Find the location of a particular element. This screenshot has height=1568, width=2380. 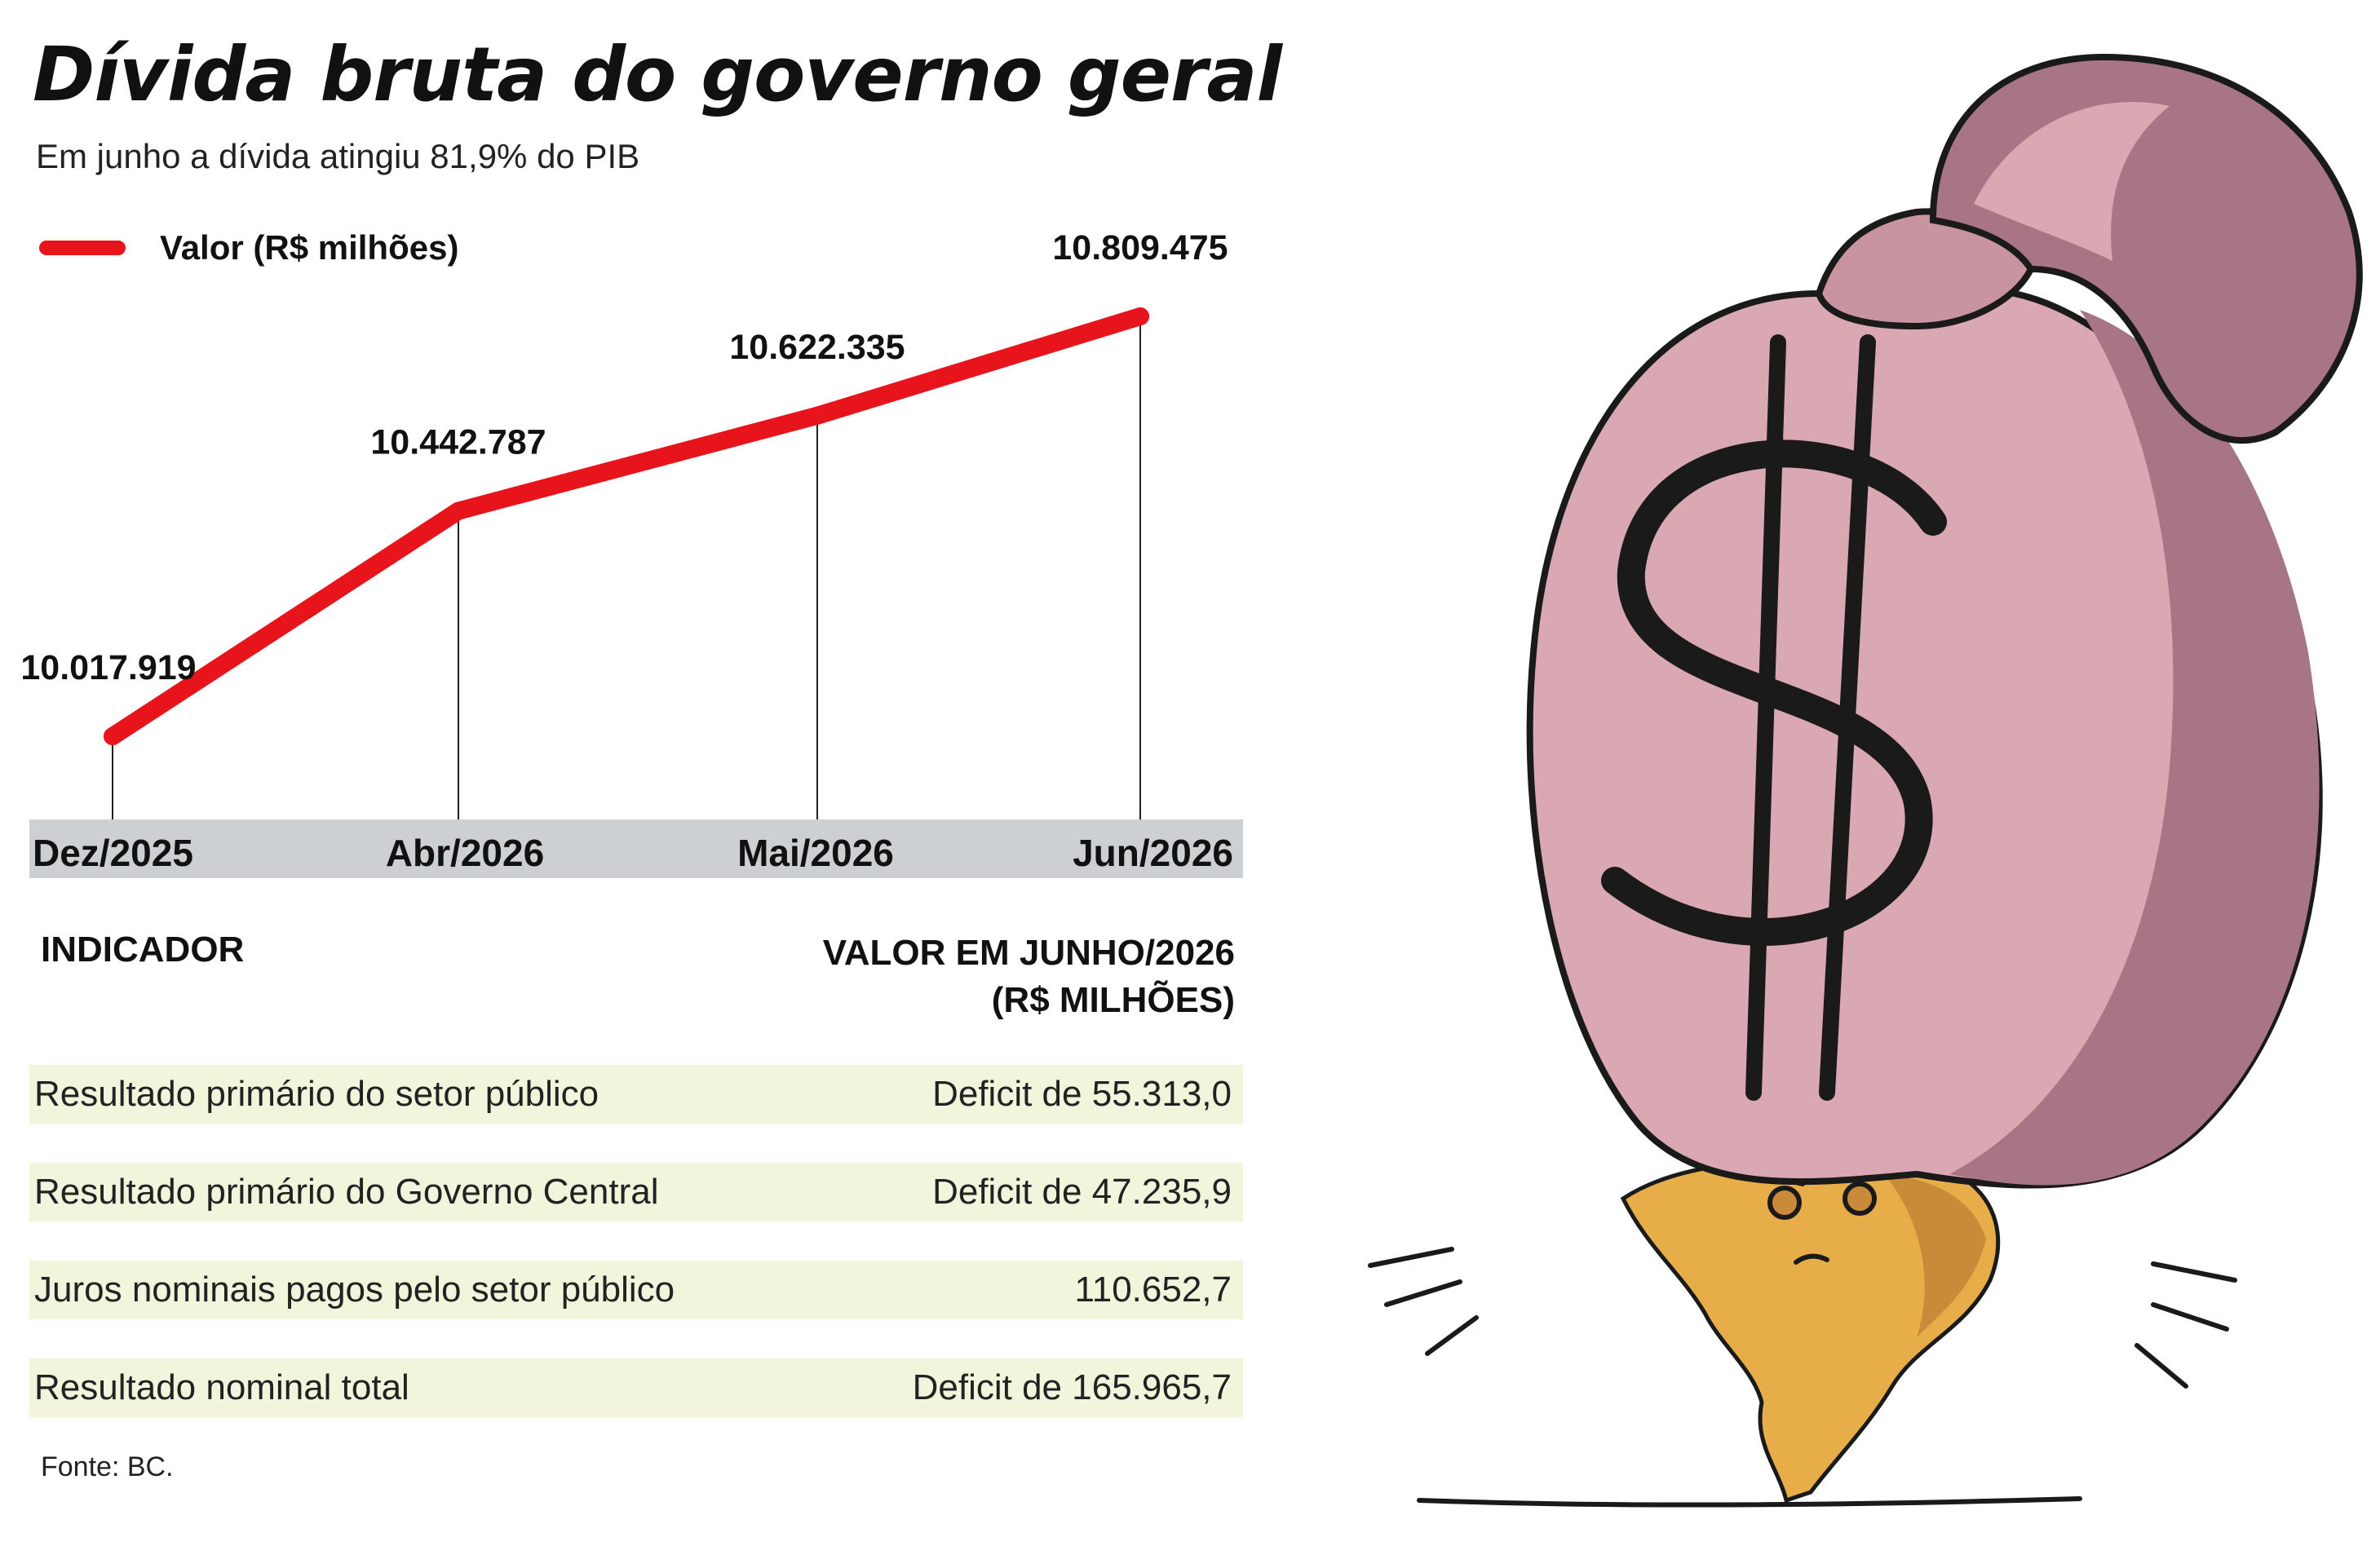

x-tick-label: Abr/2026 is located at coordinates (465, 853).